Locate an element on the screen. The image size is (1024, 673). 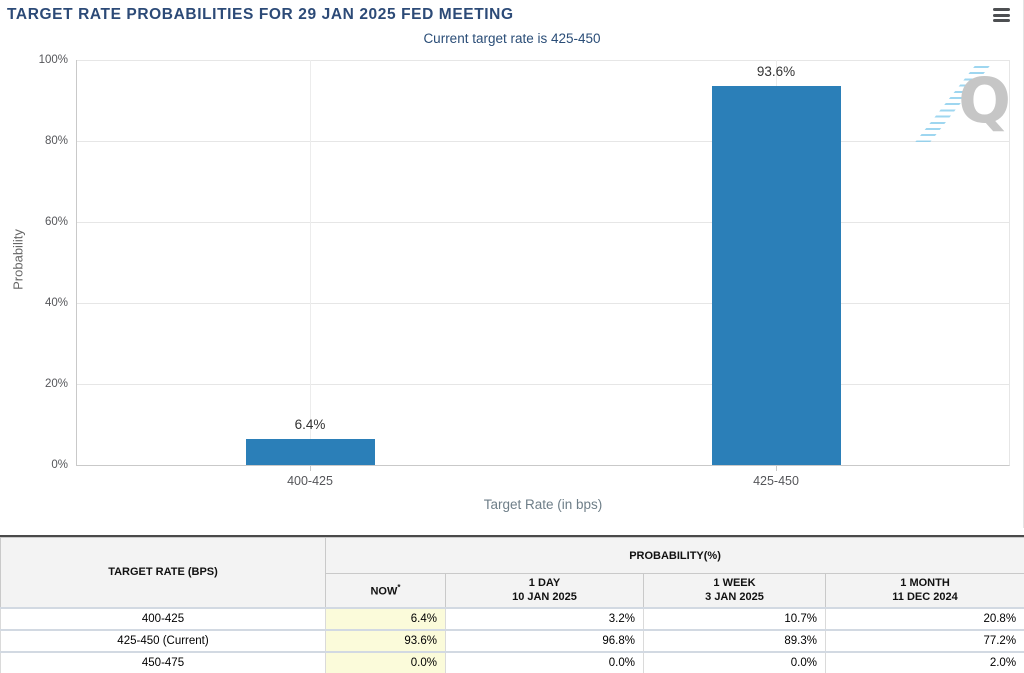
cell-1-day: 0.0% is located at coordinates (544, 661).